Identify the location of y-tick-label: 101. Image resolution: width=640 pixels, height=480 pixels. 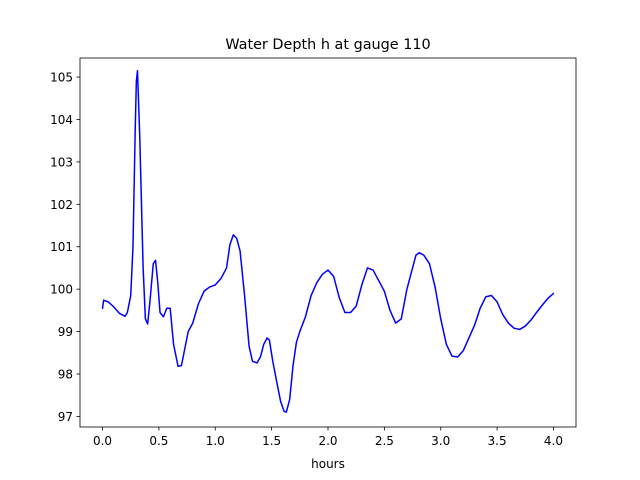
(61, 247).